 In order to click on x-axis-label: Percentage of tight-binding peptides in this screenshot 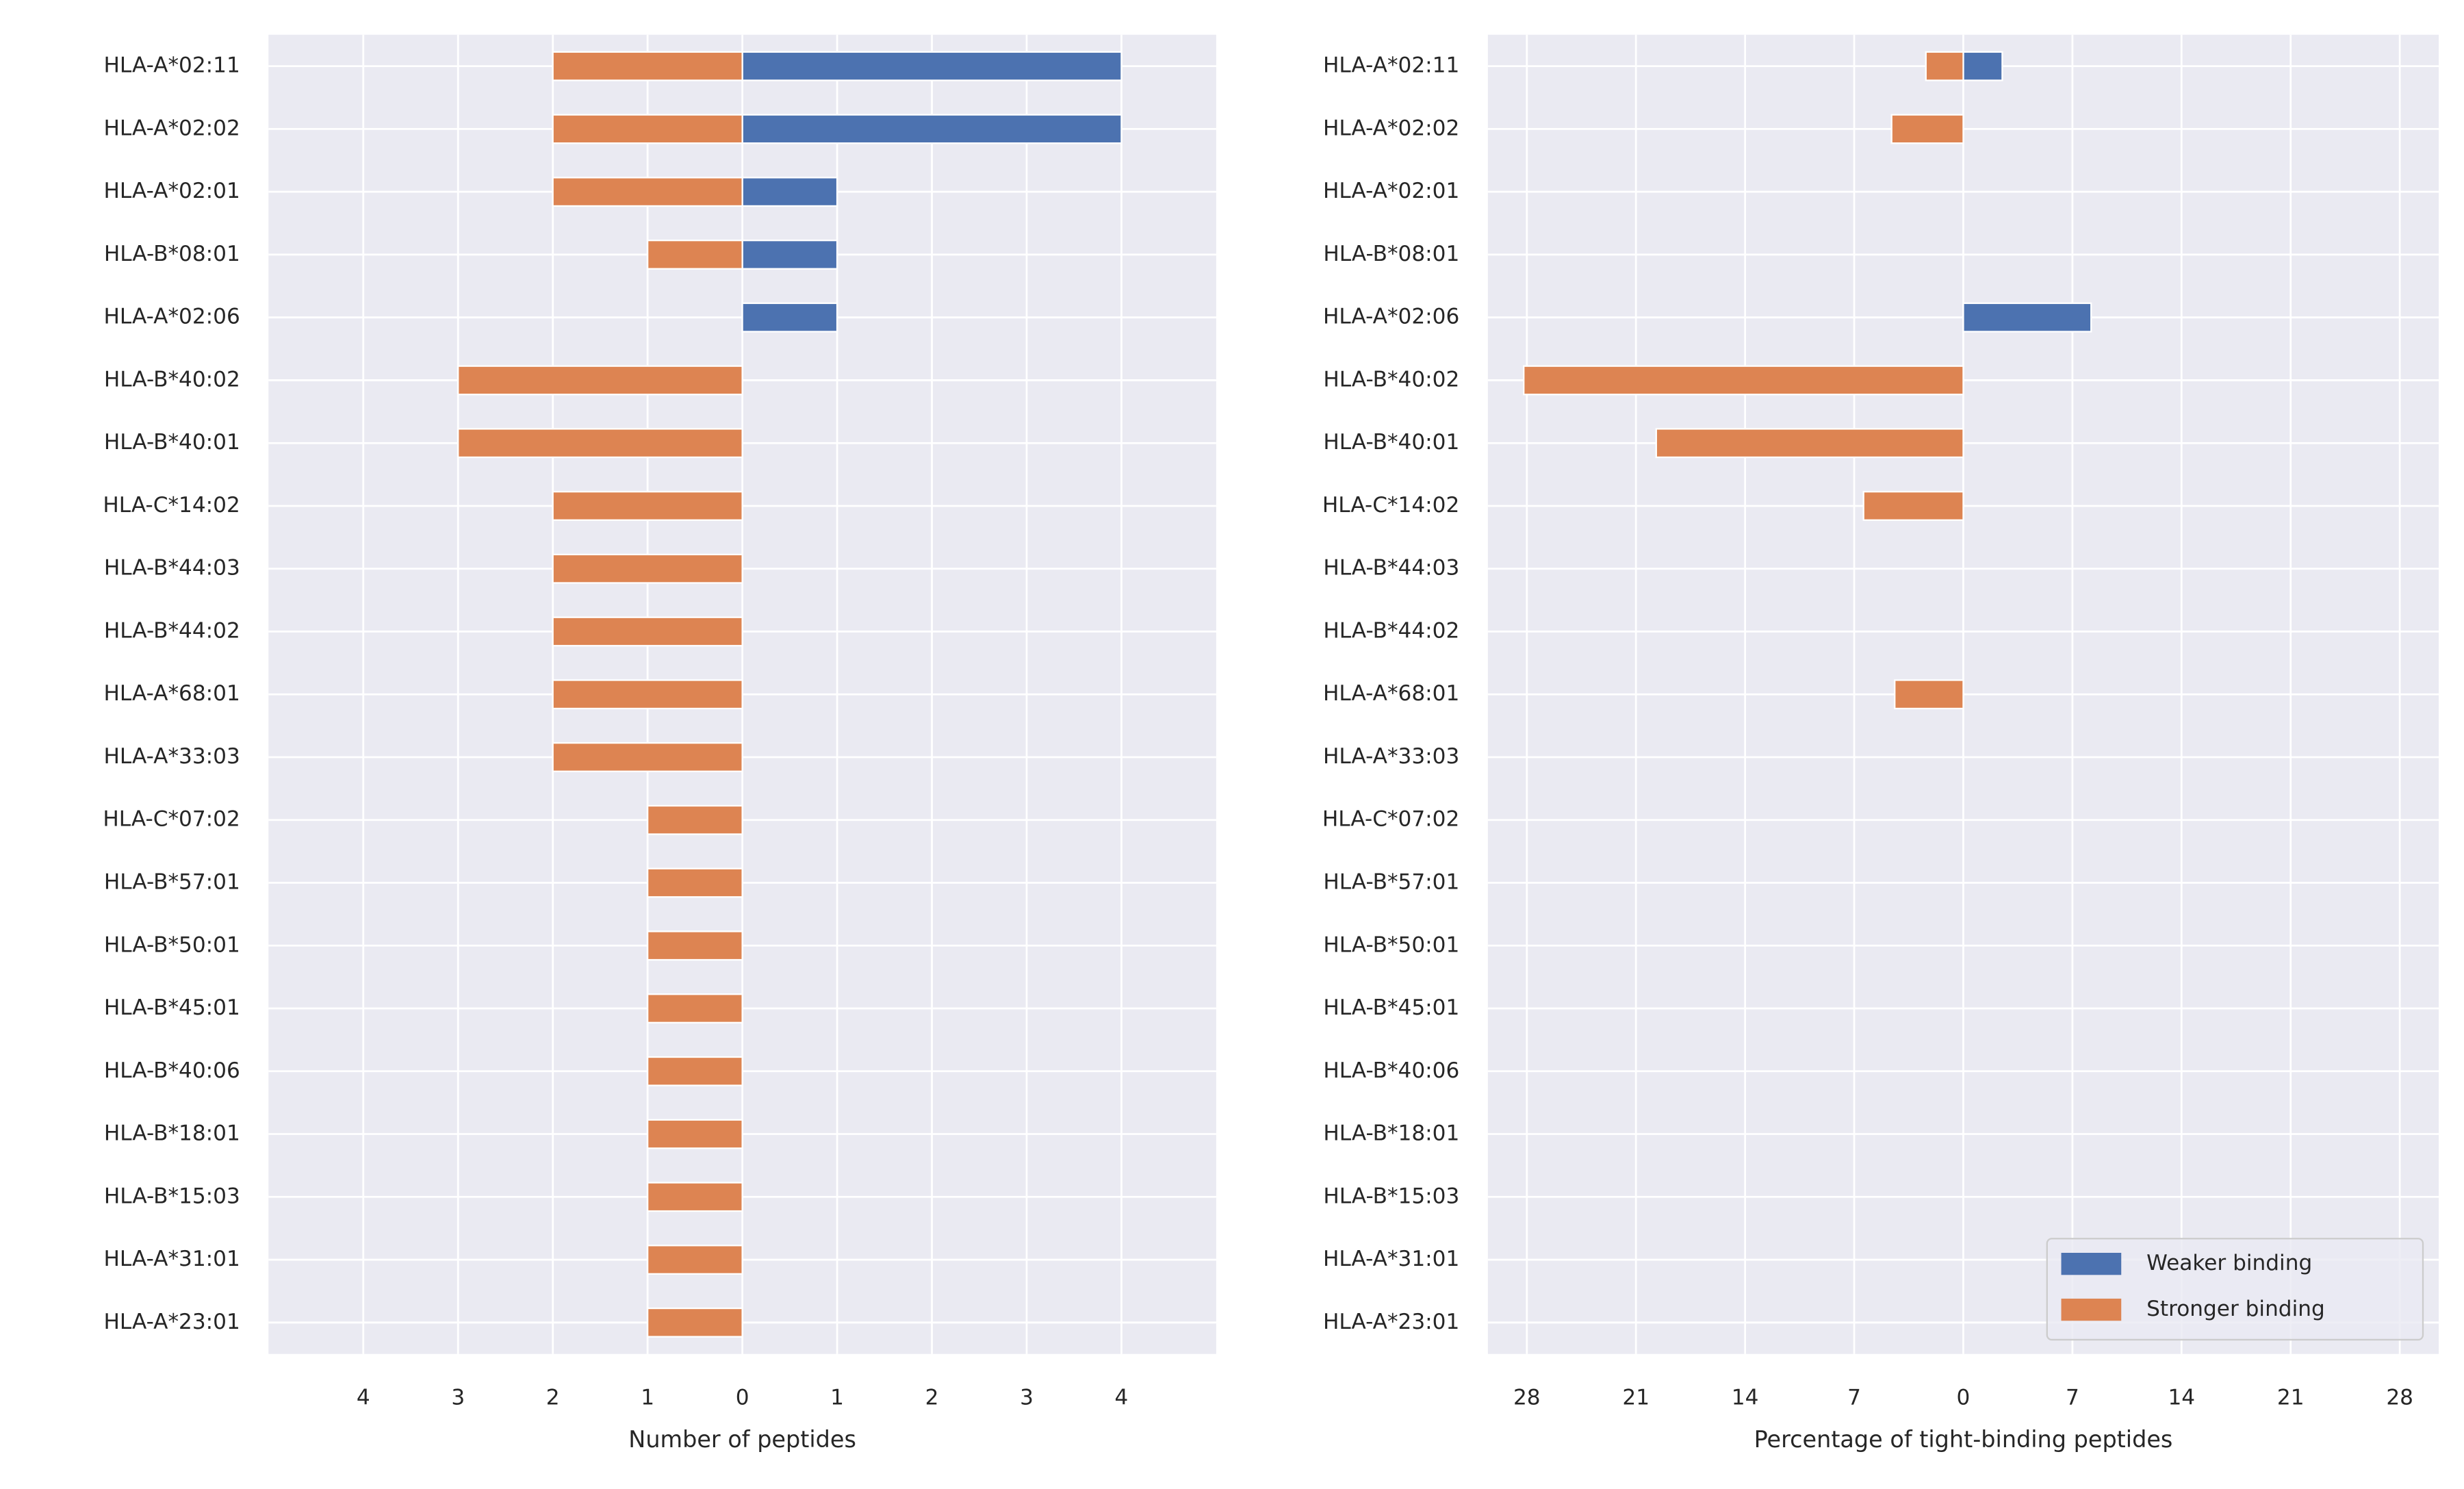, I will do `click(1963, 1439)`.